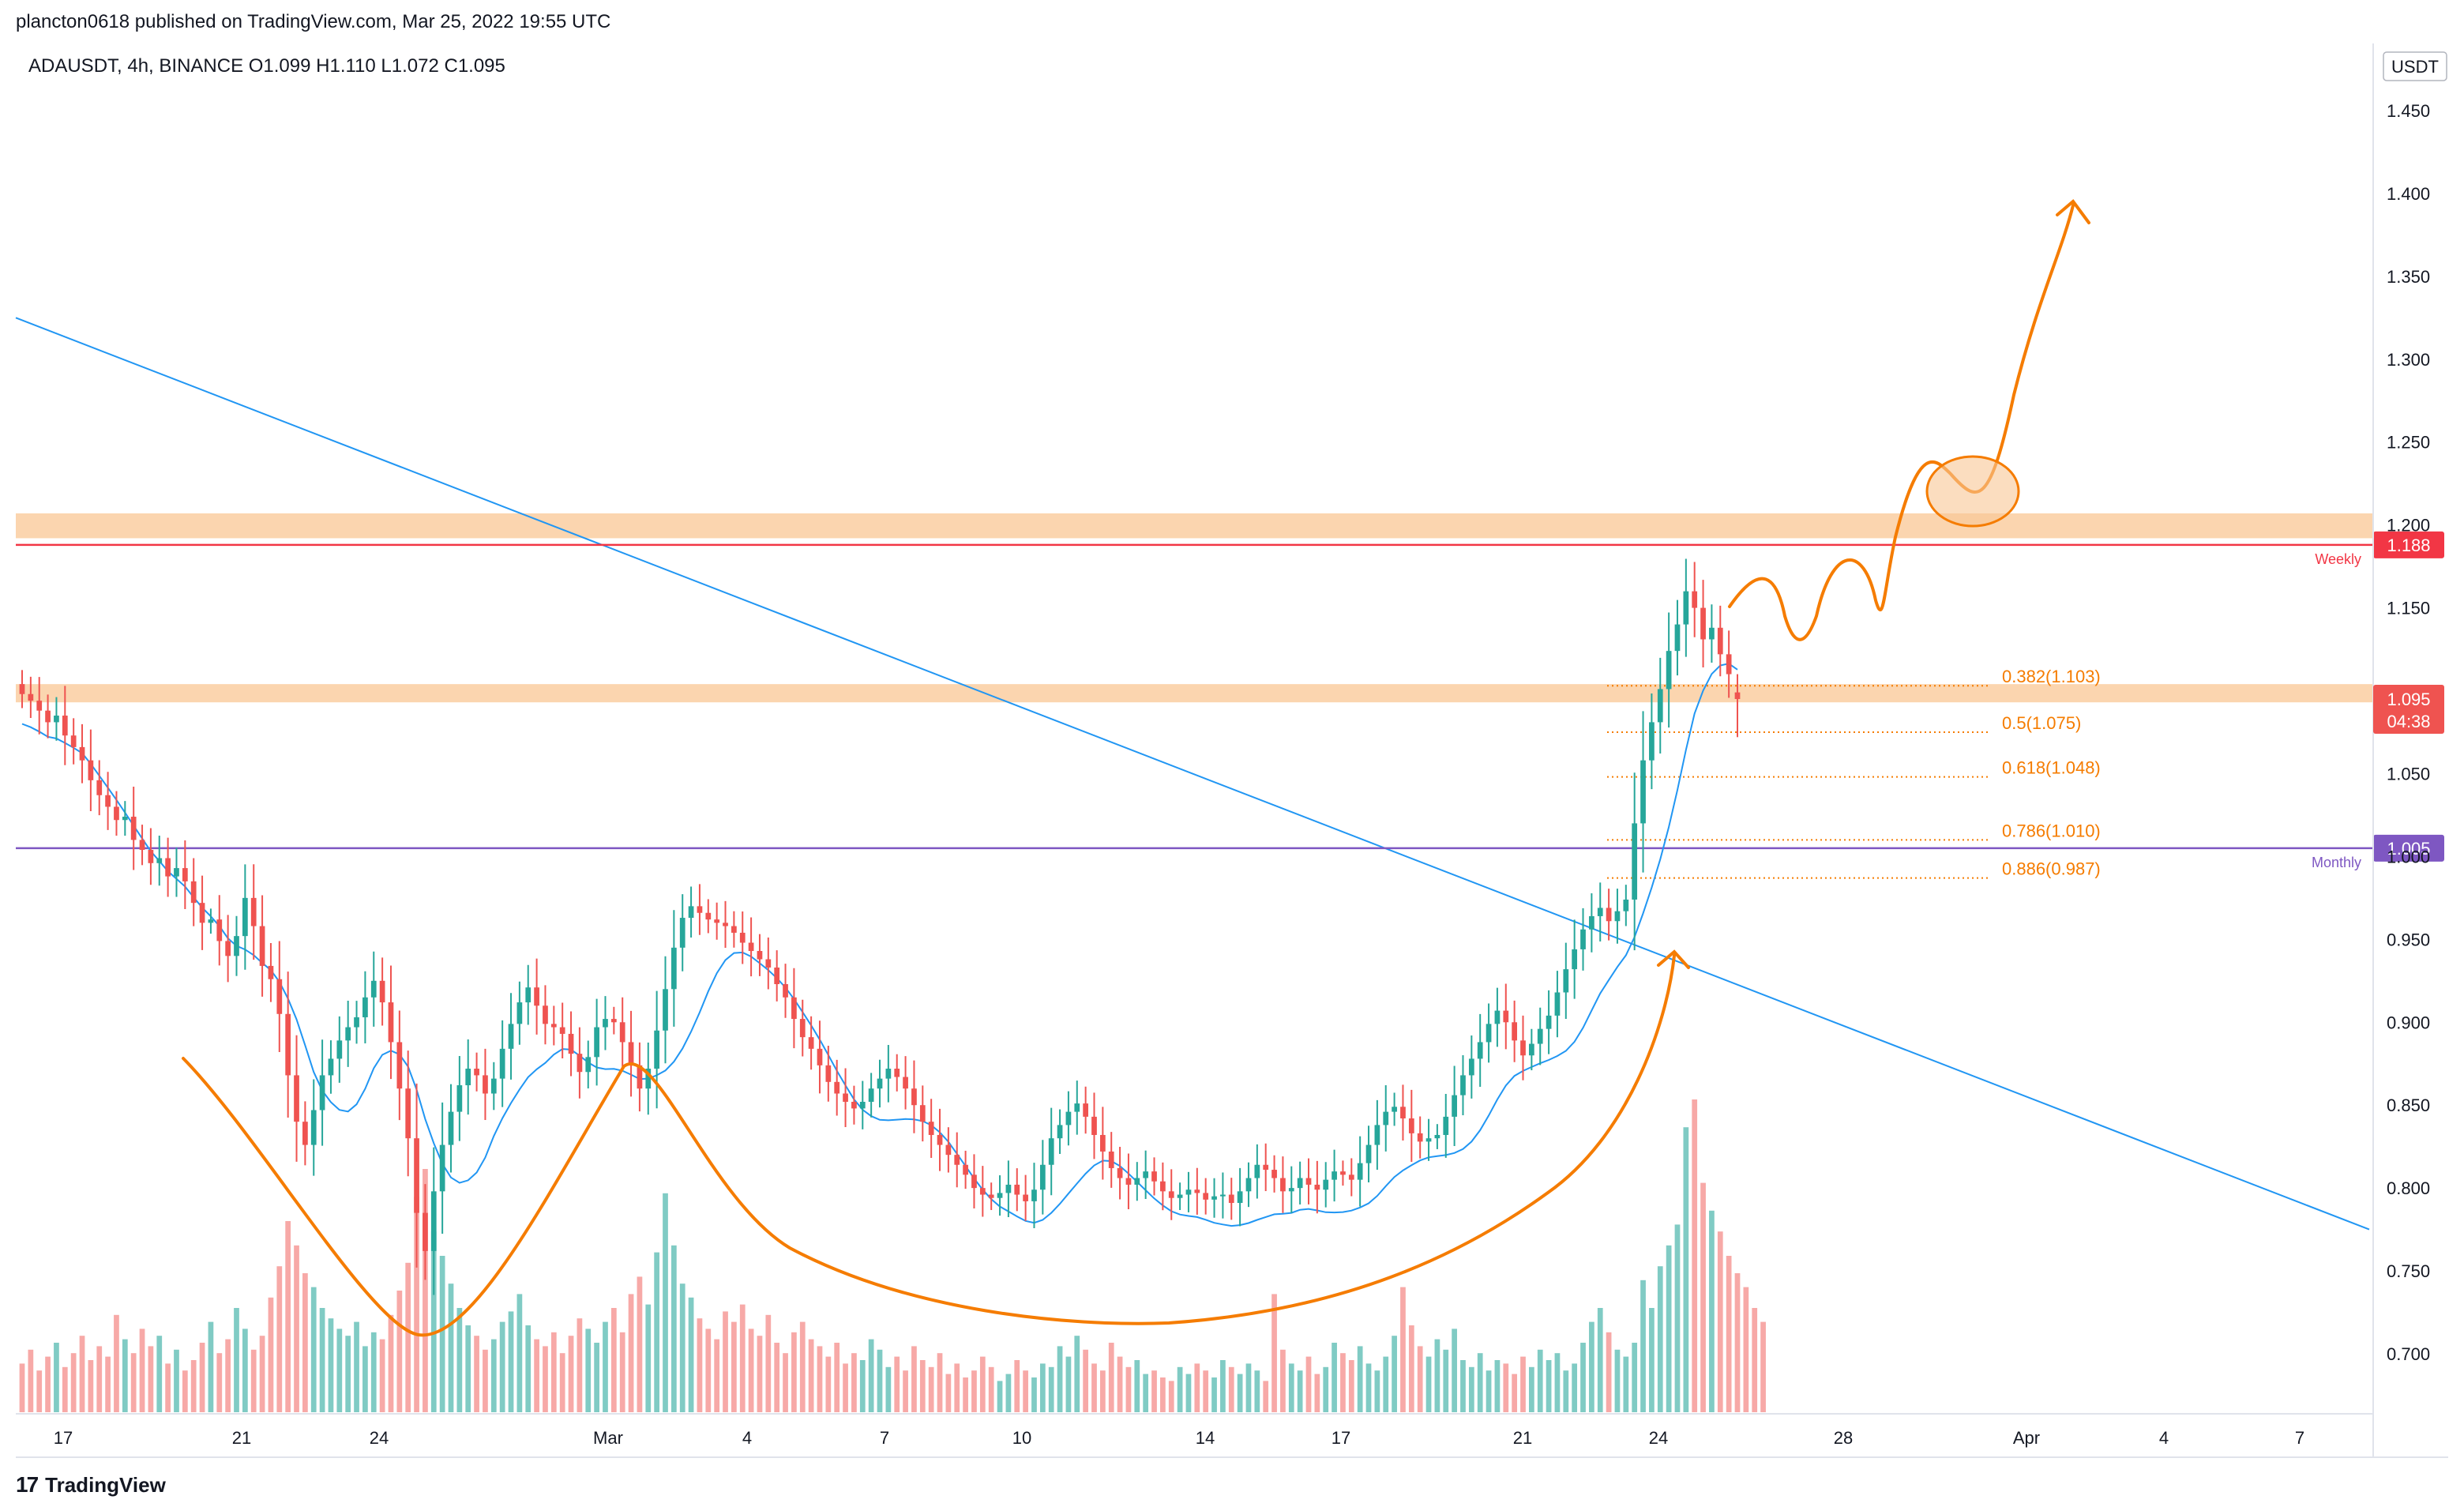  I want to click on price-tick: 1.350, so click(2408, 277).